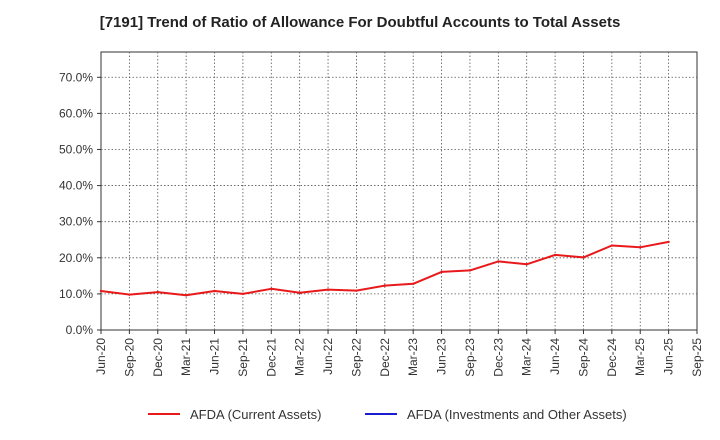  Describe the element at coordinates (413, 357) in the screenshot. I see `x-tick-label: Mar-23` at that location.